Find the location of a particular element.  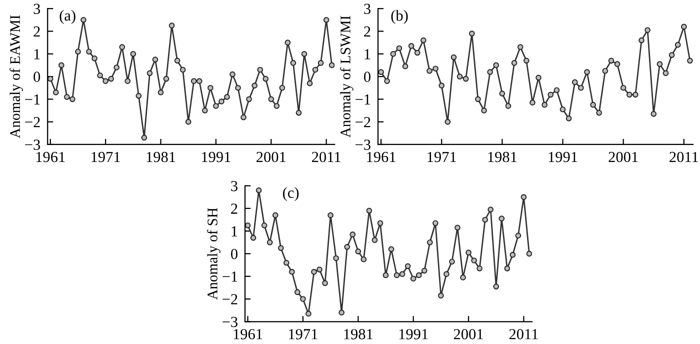

x-tick-label: 1991 is located at coordinates (216, 157).